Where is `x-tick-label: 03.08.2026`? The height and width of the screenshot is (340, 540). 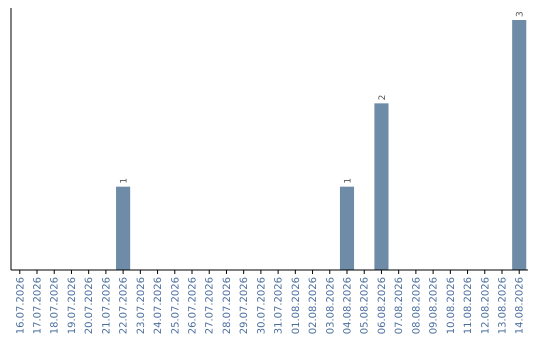 x-tick-label: 03.08.2026 is located at coordinates (330, 305).